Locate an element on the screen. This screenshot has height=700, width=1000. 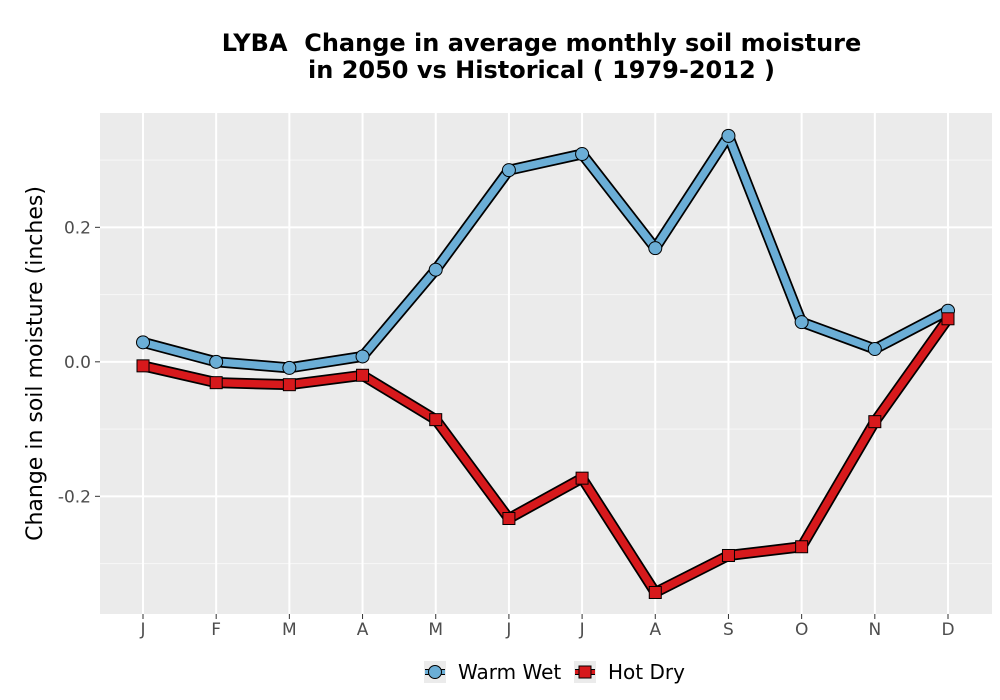
y-axis: -0.2 0.0 0.2 is located at coordinates (79, 362).